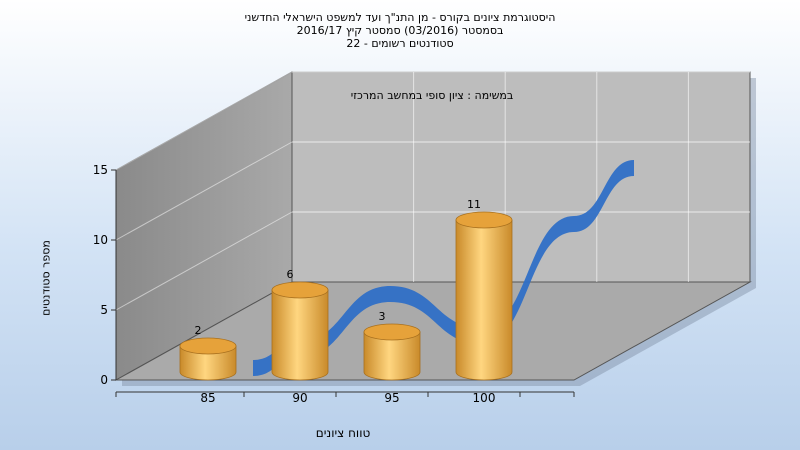  Describe the element at coordinates (100, 240) in the screenshot. I see `y-tick-label: 10` at that location.